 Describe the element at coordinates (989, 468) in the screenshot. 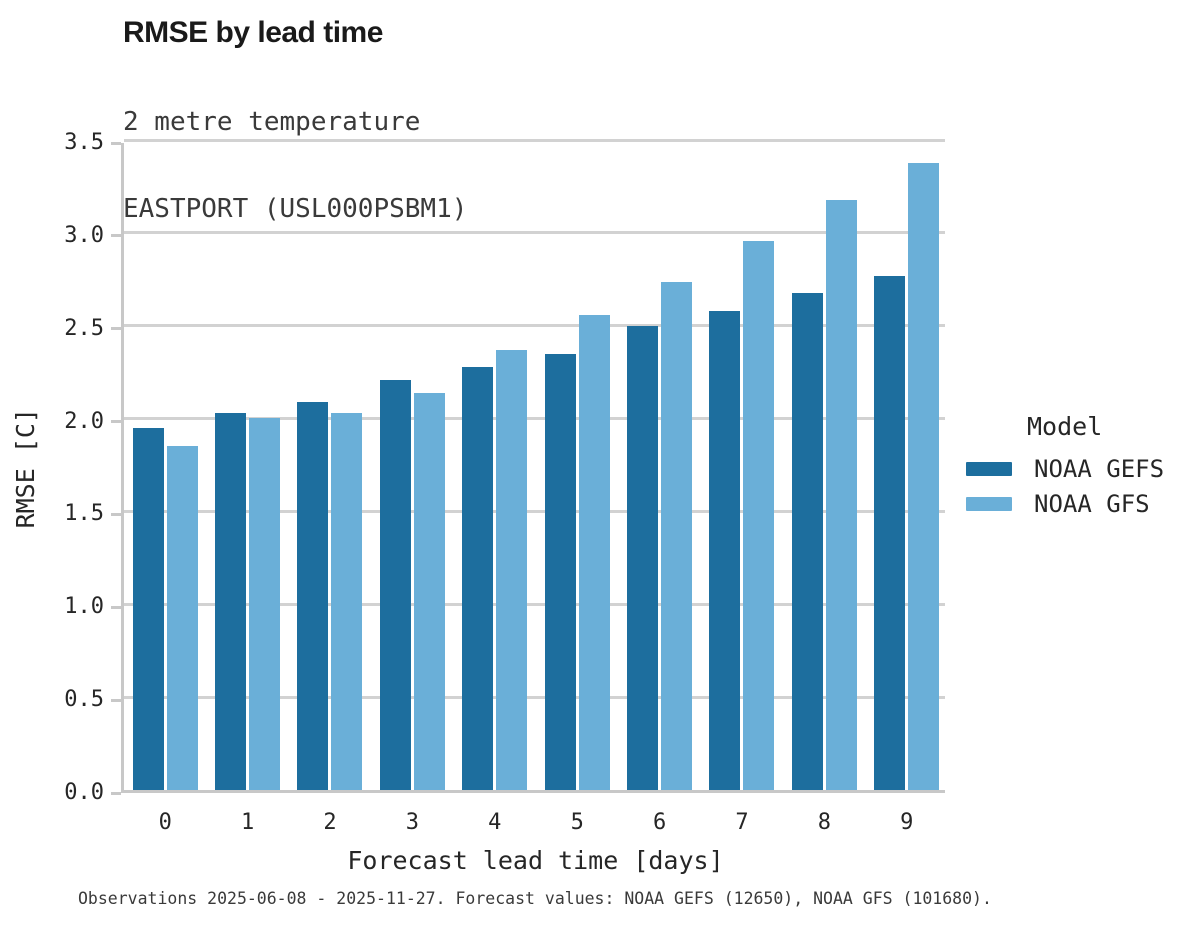

I see `legend-swatch-noaa-gefs` at that location.